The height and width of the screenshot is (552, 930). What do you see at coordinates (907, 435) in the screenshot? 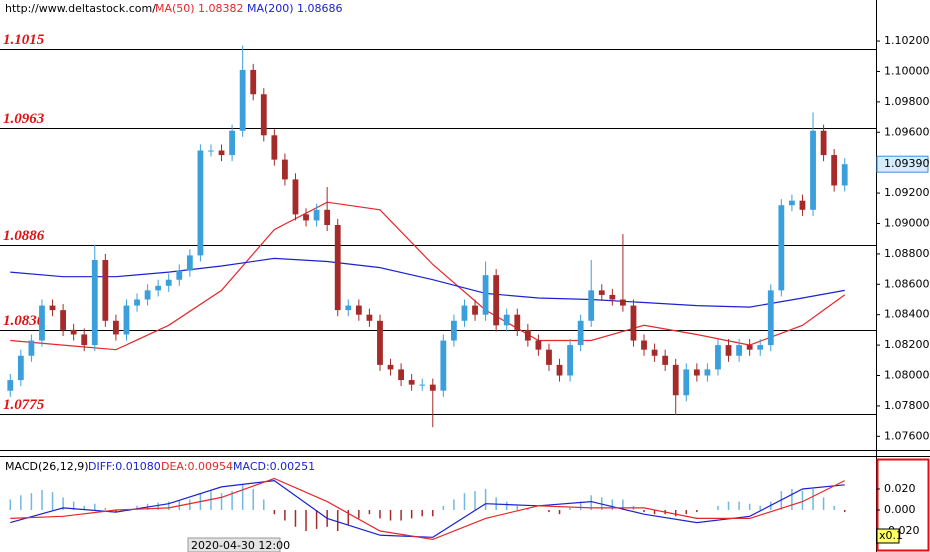
I see `y-tick-label: 1.07600` at bounding box center [907, 435].